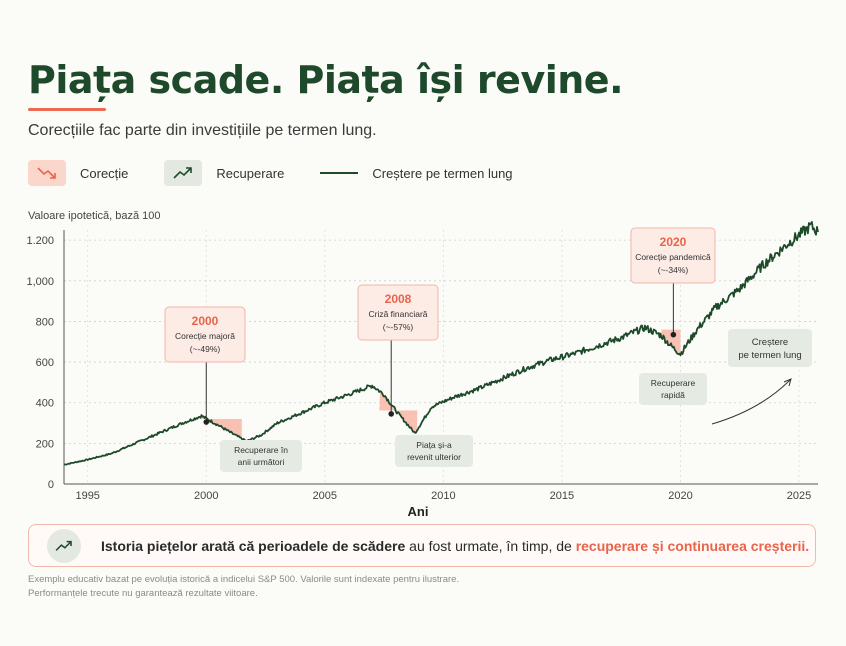  What do you see at coordinates (770, 342) in the screenshot?
I see `growth-label: Creștere` at bounding box center [770, 342].